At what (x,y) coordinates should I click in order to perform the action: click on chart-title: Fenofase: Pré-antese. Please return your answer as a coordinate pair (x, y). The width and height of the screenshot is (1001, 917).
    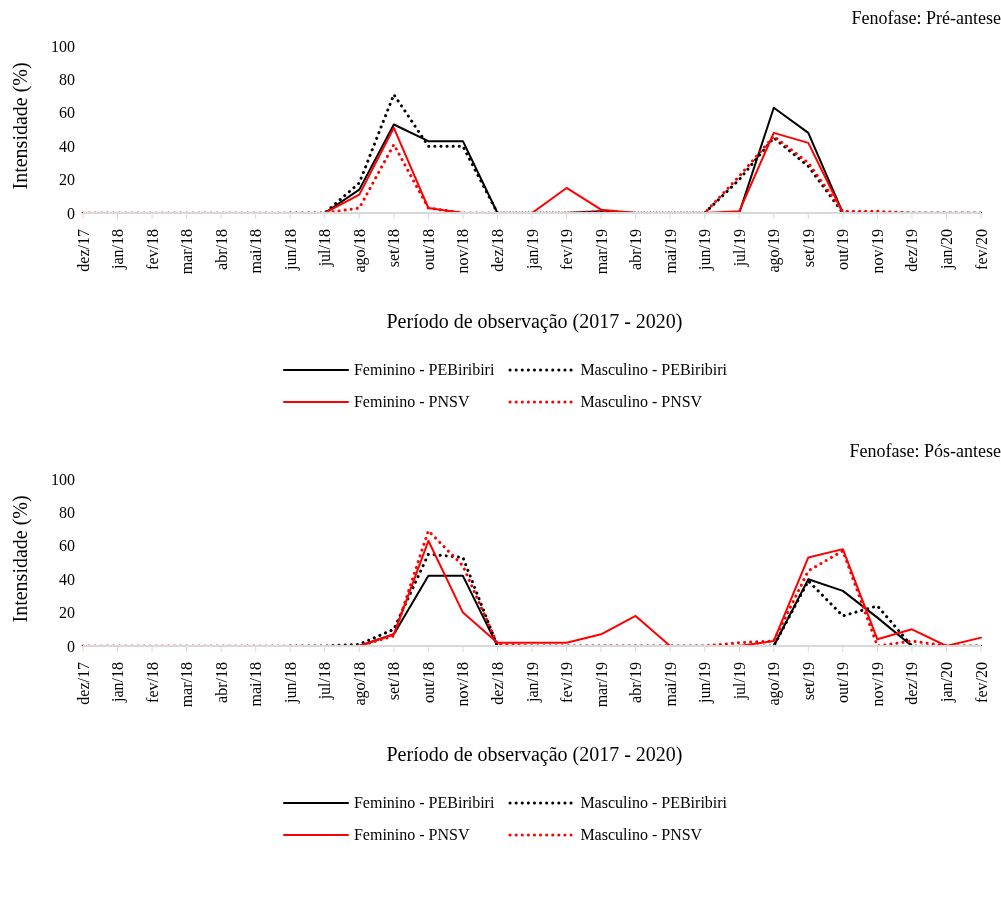
    Looking at the image, I should click on (925, 19).